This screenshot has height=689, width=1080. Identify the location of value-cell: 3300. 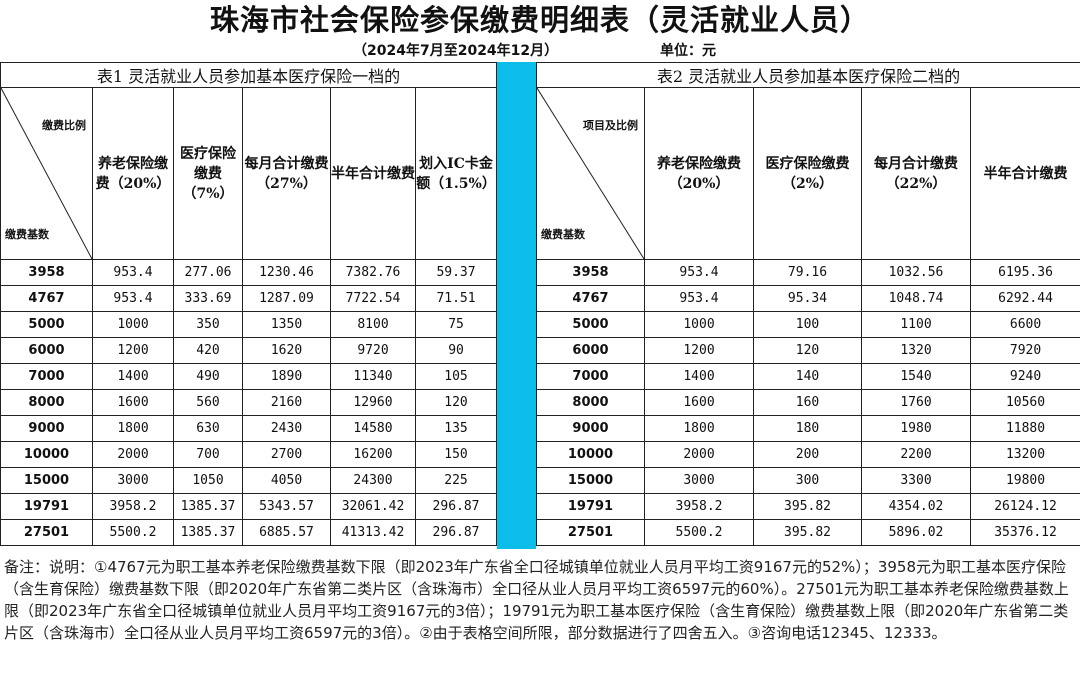
(916, 480).